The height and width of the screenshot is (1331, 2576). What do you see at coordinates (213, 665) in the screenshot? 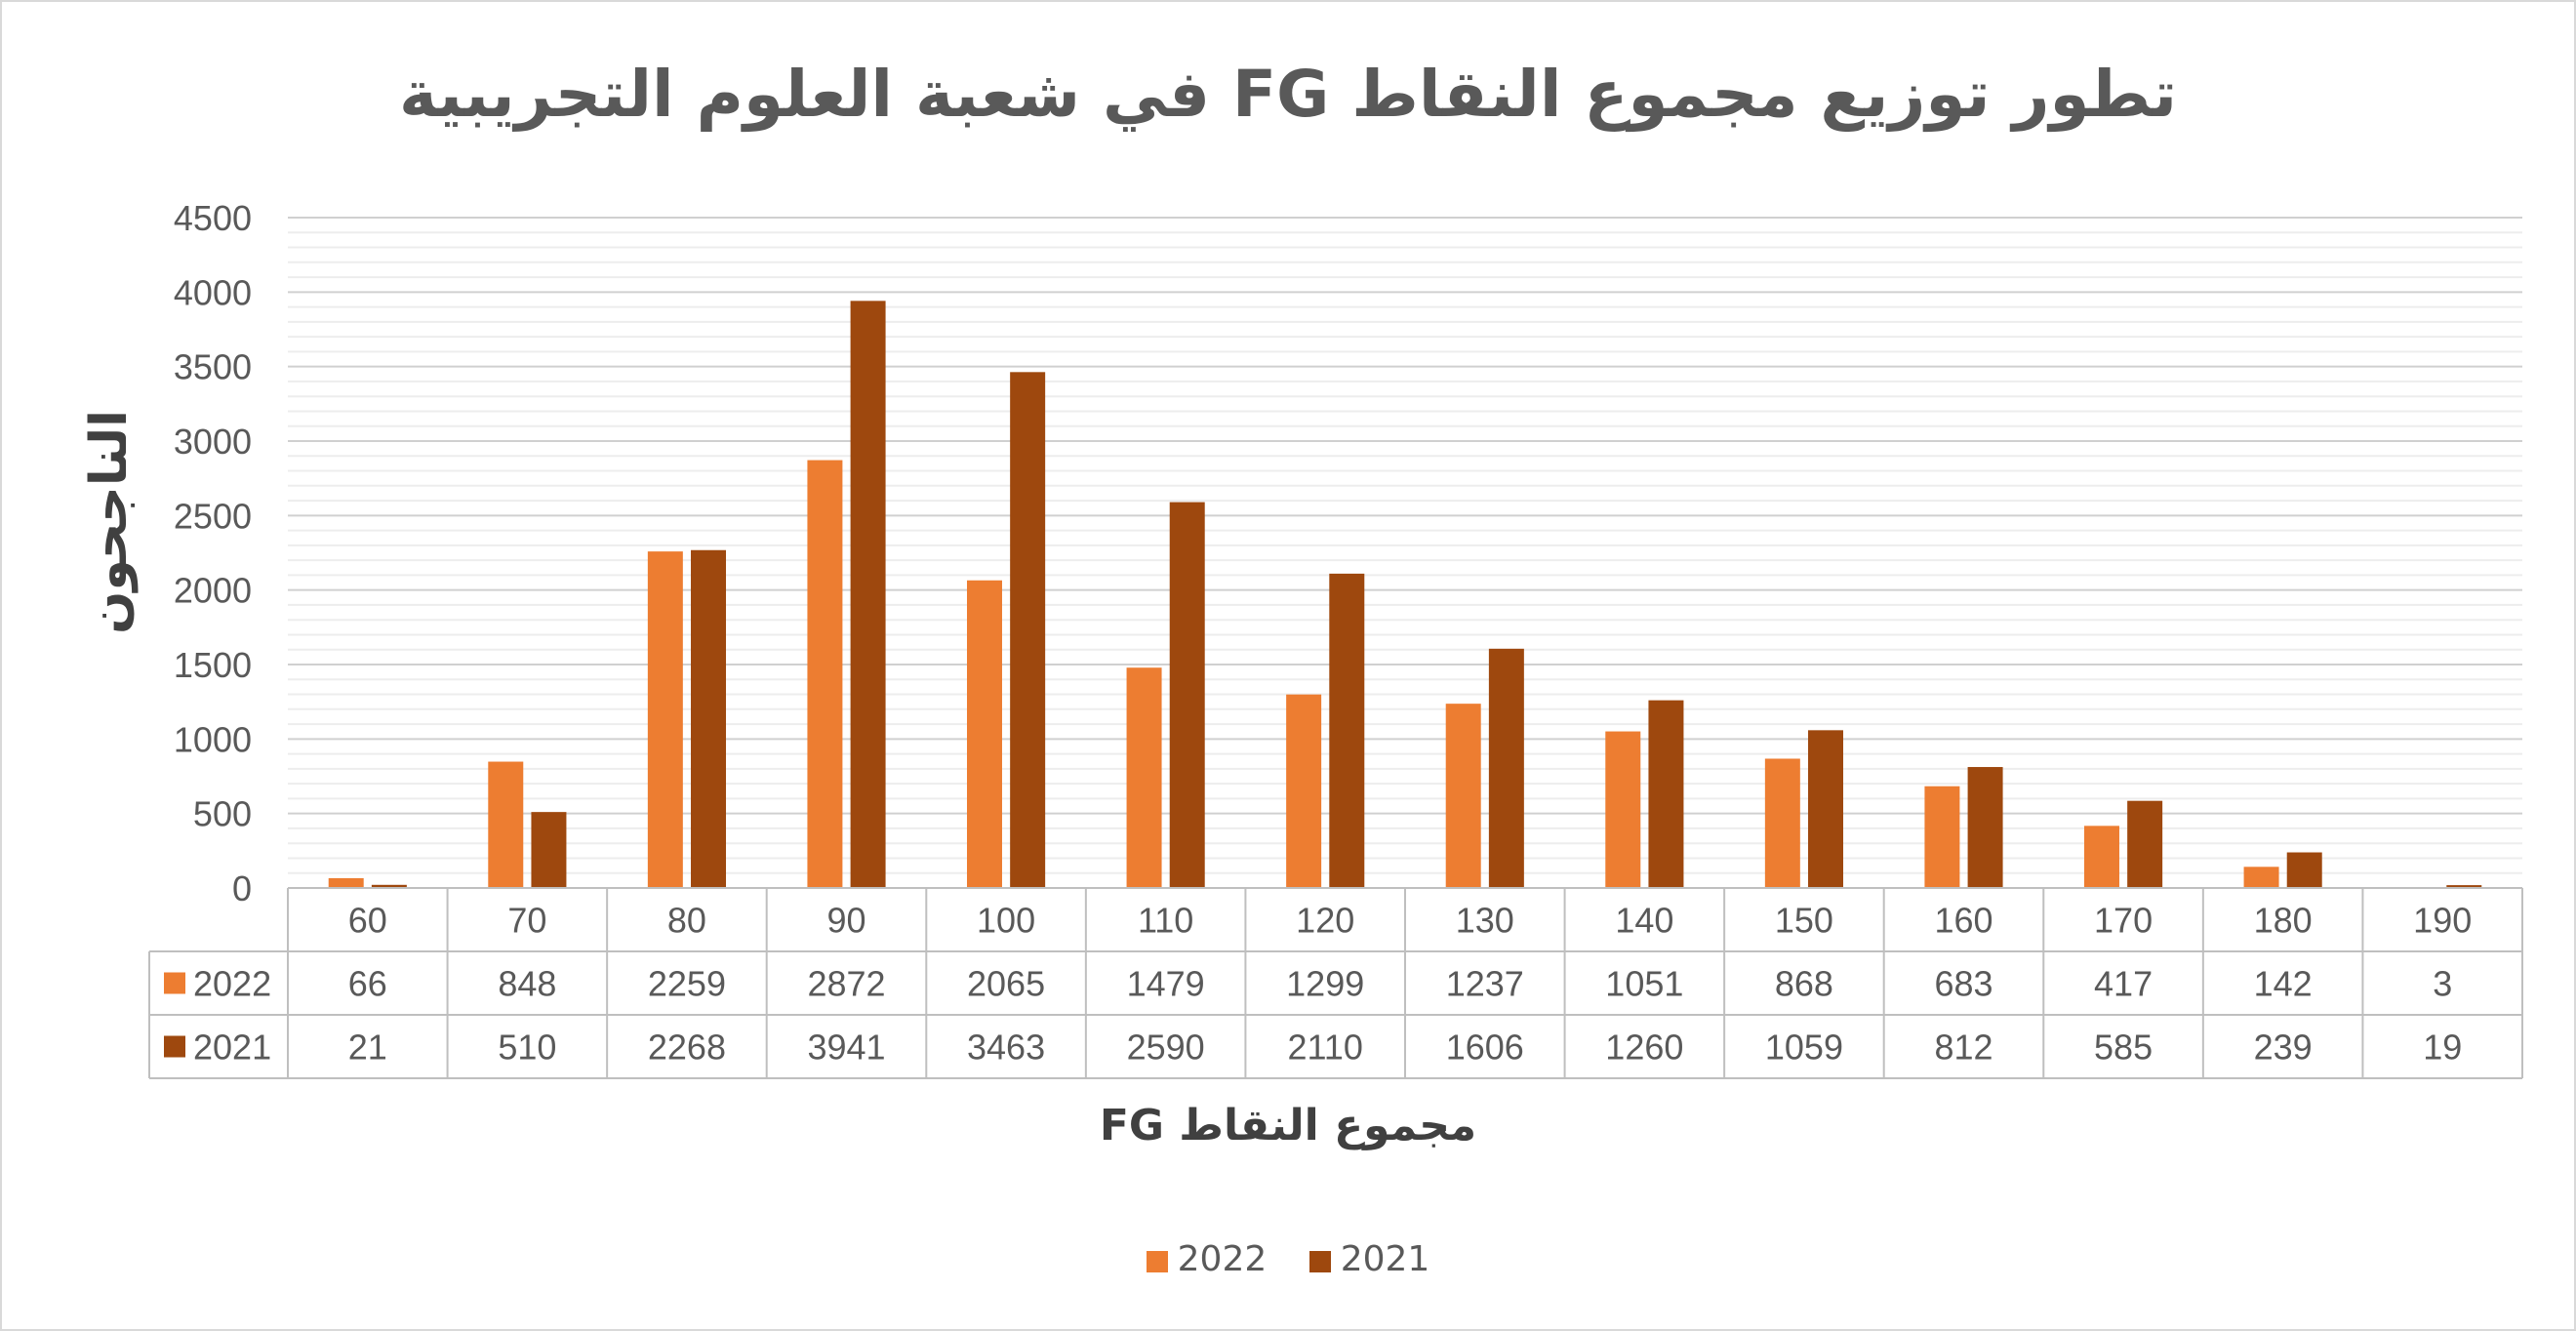
I see `y-tick-label: 1500` at bounding box center [213, 665].